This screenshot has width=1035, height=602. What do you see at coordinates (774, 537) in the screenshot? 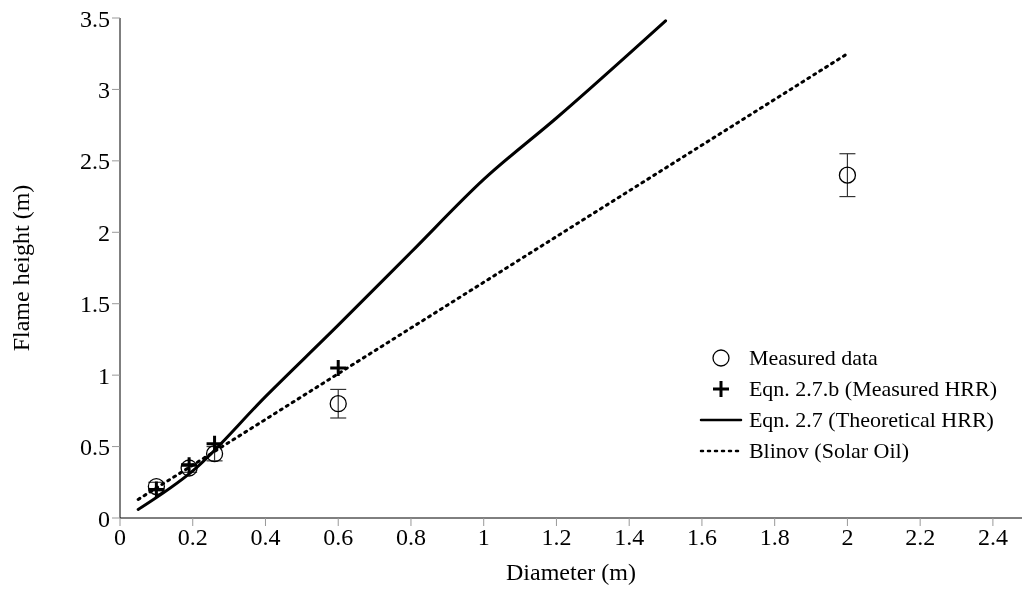
I see `x-tick-label: 1.8` at bounding box center [774, 537].